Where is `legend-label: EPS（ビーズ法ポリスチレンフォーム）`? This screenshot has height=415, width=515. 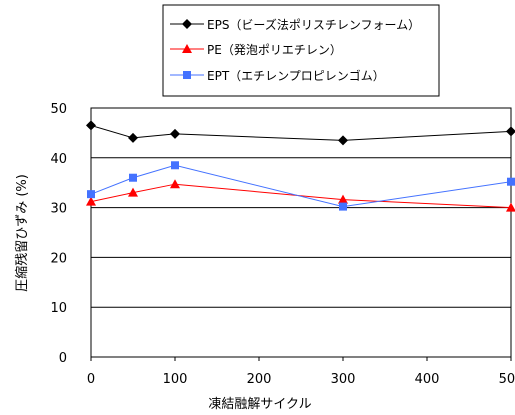 legend-label: EPS（ビーズ法ポリスチレンフォーム） is located at coordinates (313, 24).